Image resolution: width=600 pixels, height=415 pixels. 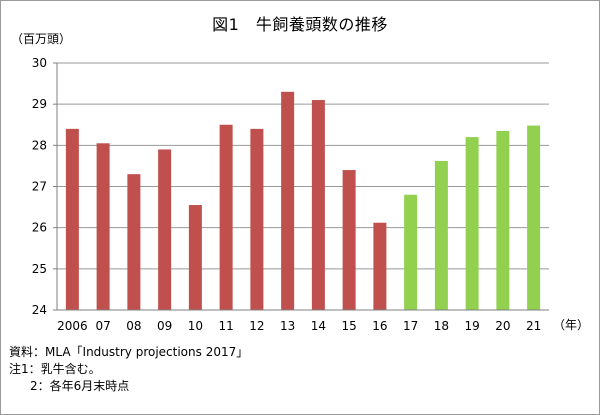 I want to click on note-2: 2：各年6月末時点, so click(x=80, y=386).